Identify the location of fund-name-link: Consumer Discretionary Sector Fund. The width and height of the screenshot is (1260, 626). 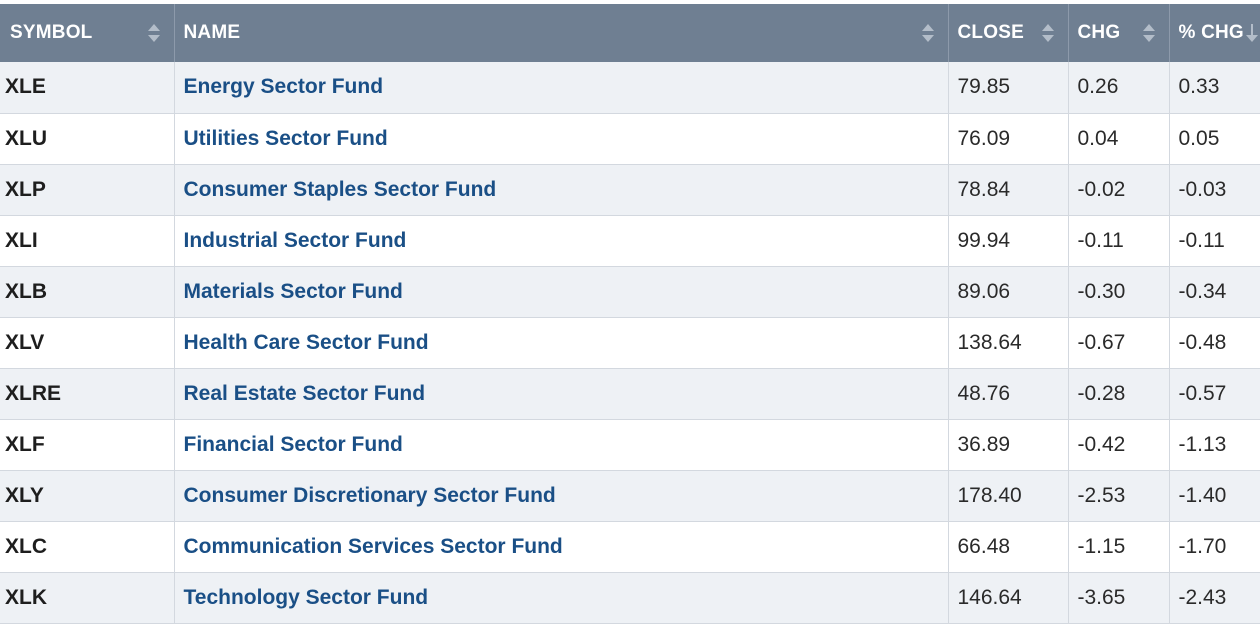
(369, 495).